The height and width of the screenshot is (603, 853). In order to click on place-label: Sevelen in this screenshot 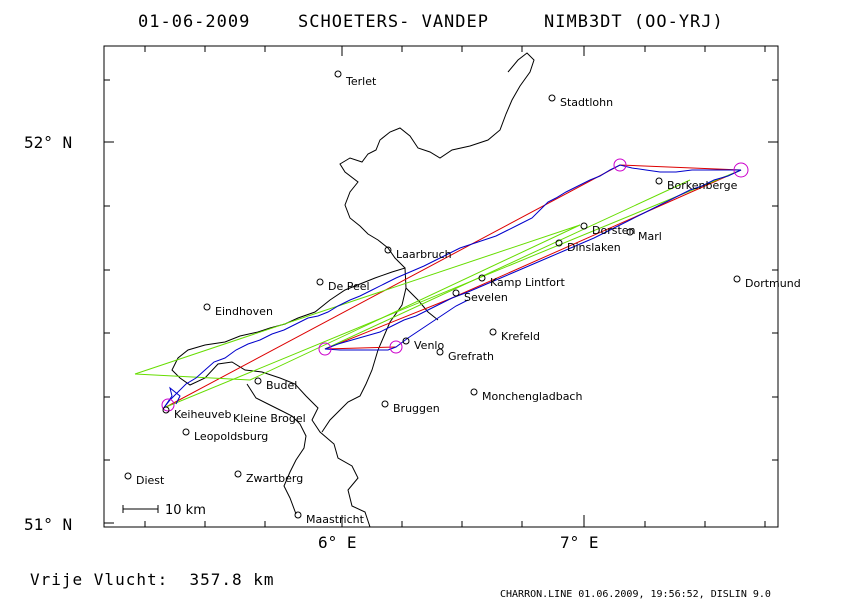, I will do `click(486, 297)`.